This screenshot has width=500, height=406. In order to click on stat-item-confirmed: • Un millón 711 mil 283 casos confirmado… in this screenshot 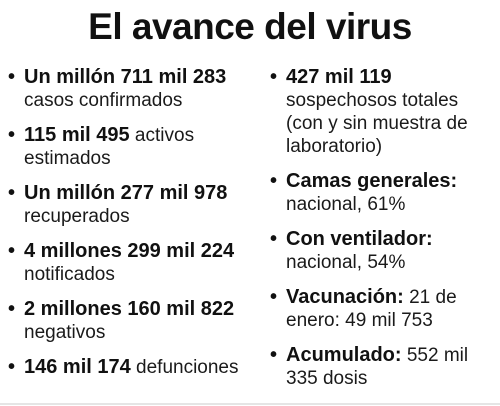, I will do `click(139, 89)`.